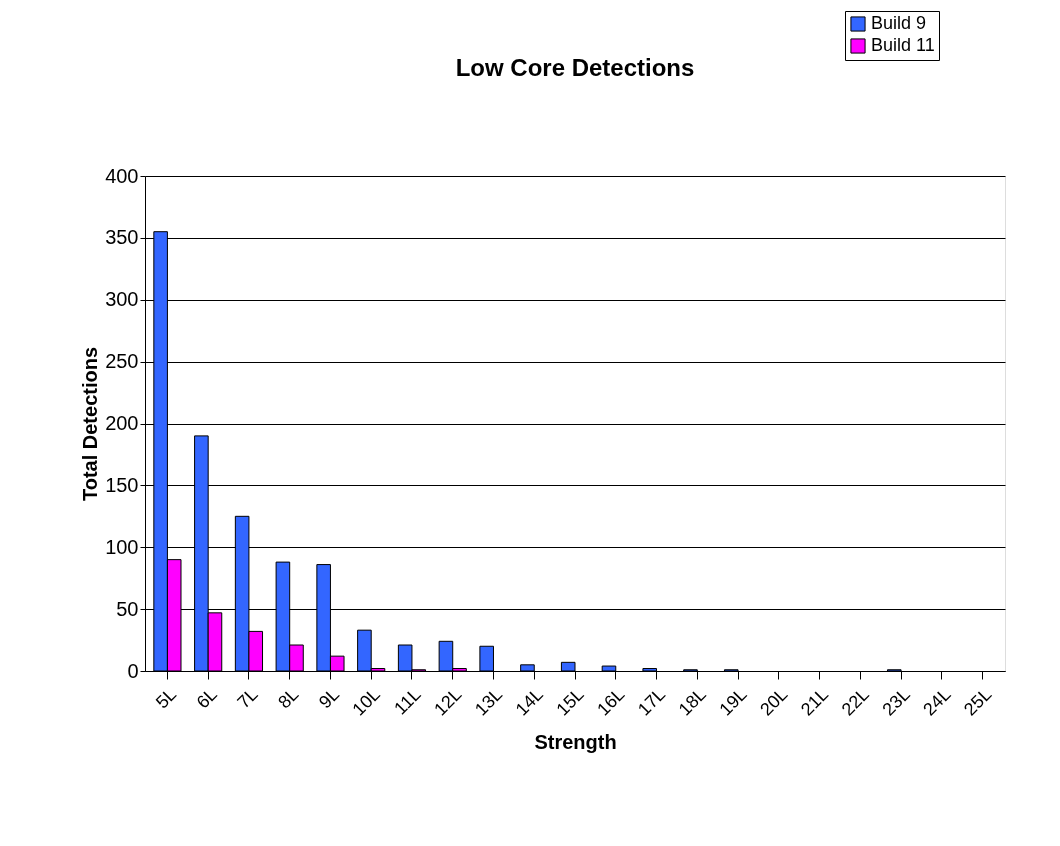 This screenshot has height=846, width=1060. Describe the element at coordinates (366, 702) in the screenshot. I see `x-tick-label: 10L` at that location.